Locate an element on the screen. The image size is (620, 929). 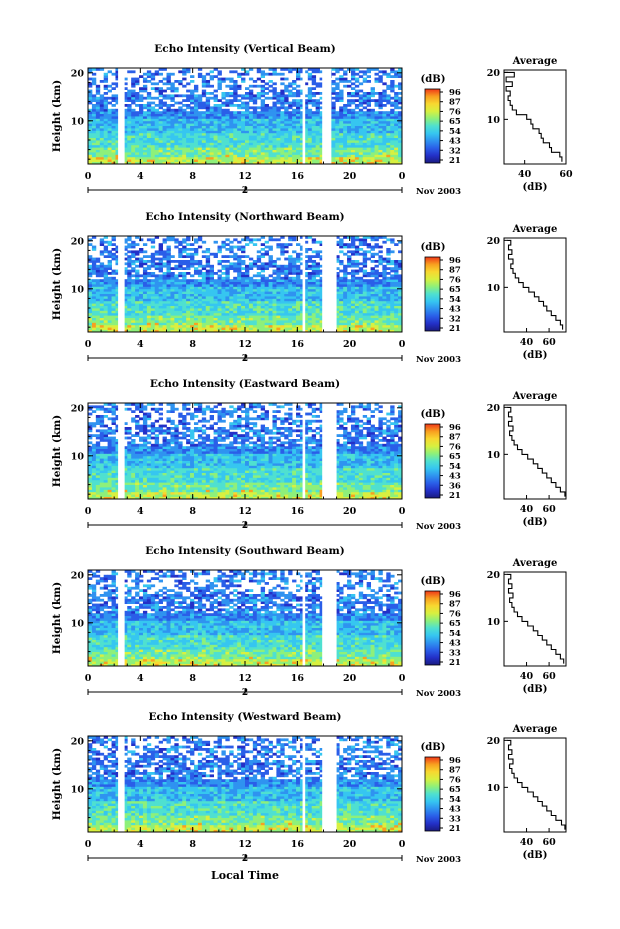
colorbar-tick-label: 43 is located at coordinates (455, 142).